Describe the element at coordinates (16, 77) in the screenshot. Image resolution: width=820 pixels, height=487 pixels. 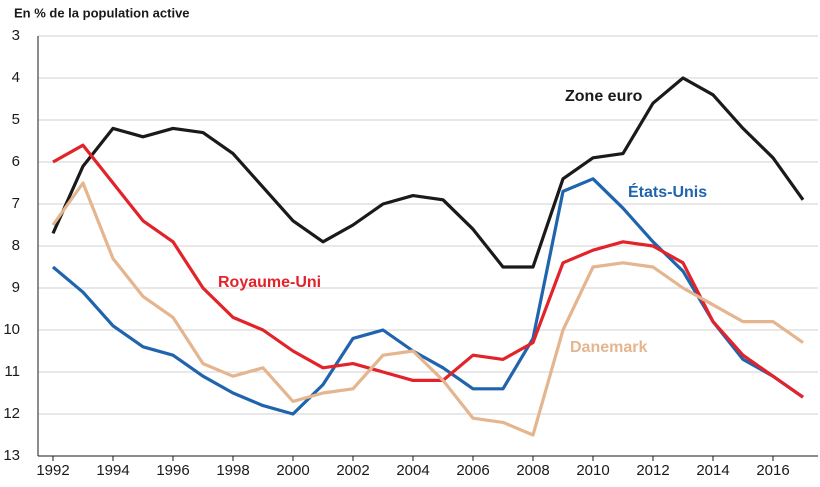
I see `y-tick-label: 4` at that location.